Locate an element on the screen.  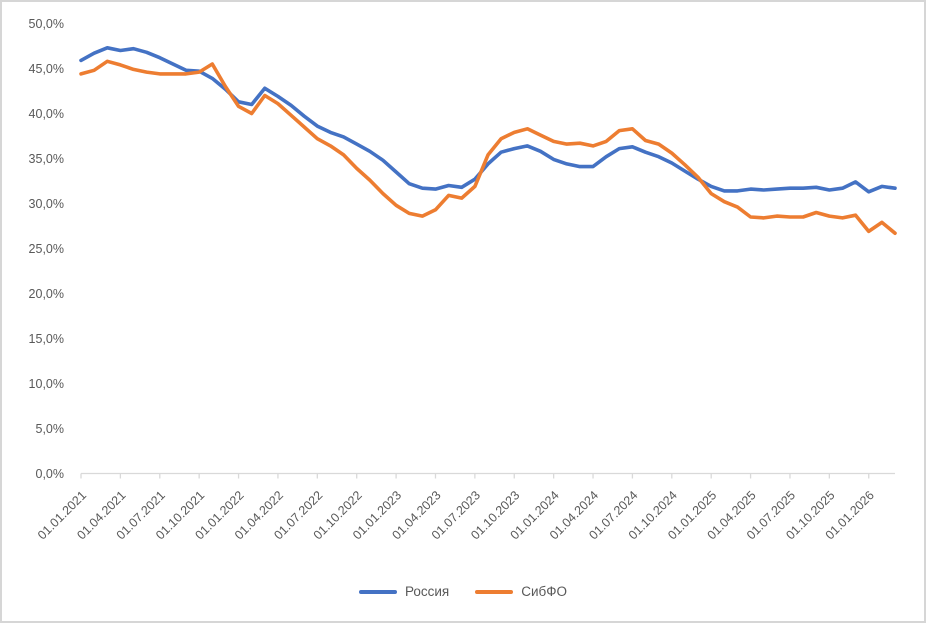
legend-item-sibfo: СибФО is located at coordinates (521, 591).